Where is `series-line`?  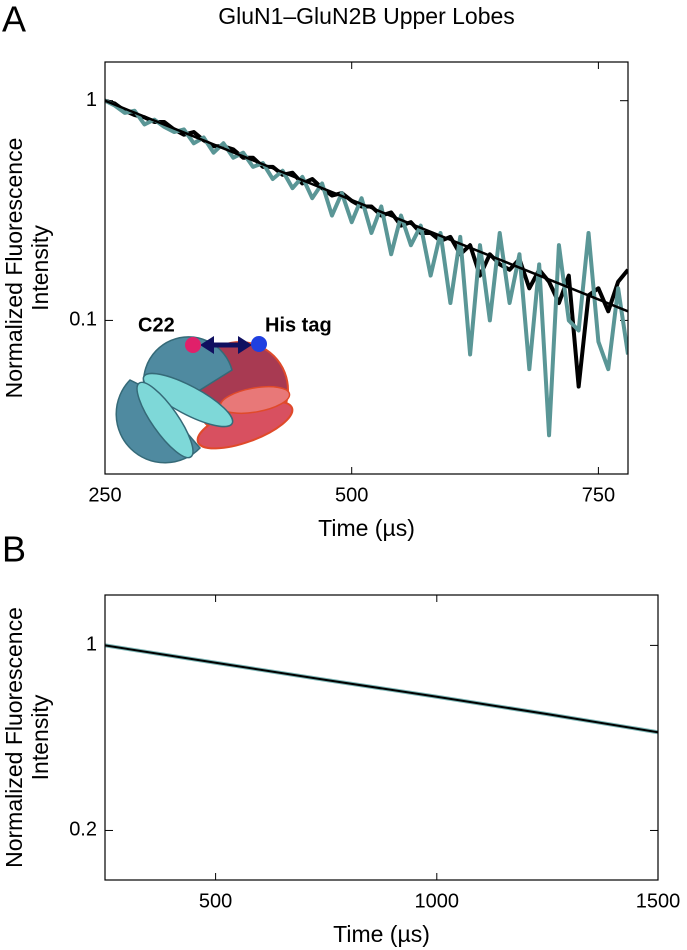
series-line is located at coordinates (381, 689).